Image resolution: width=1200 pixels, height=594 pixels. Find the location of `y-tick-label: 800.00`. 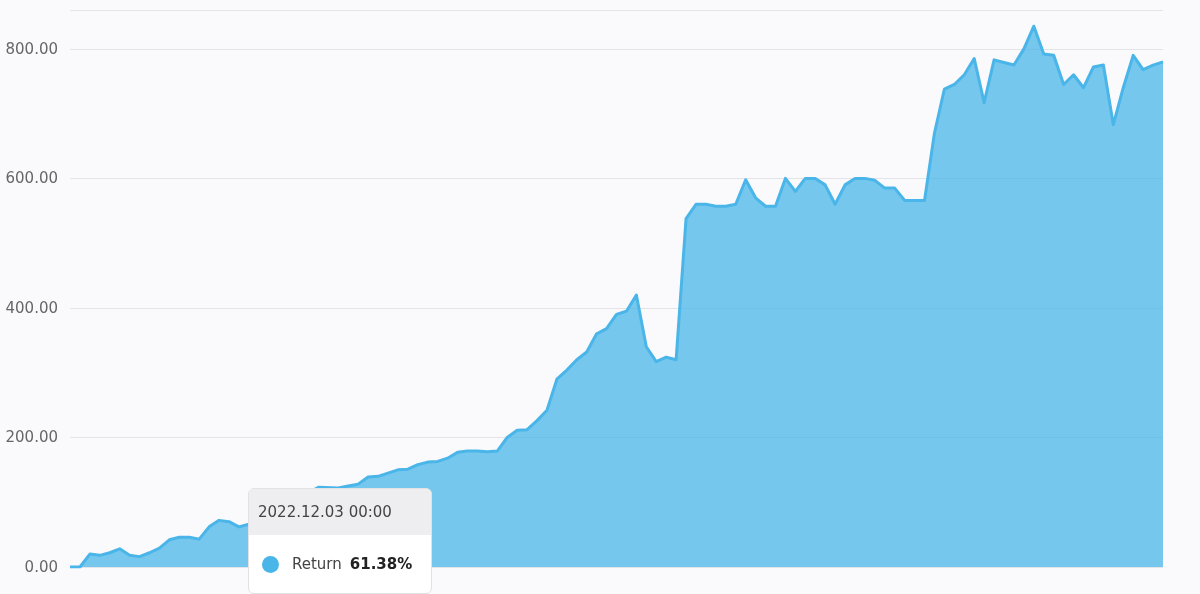

y-tick-label: 800.00 is located at coordinates (31, 48).